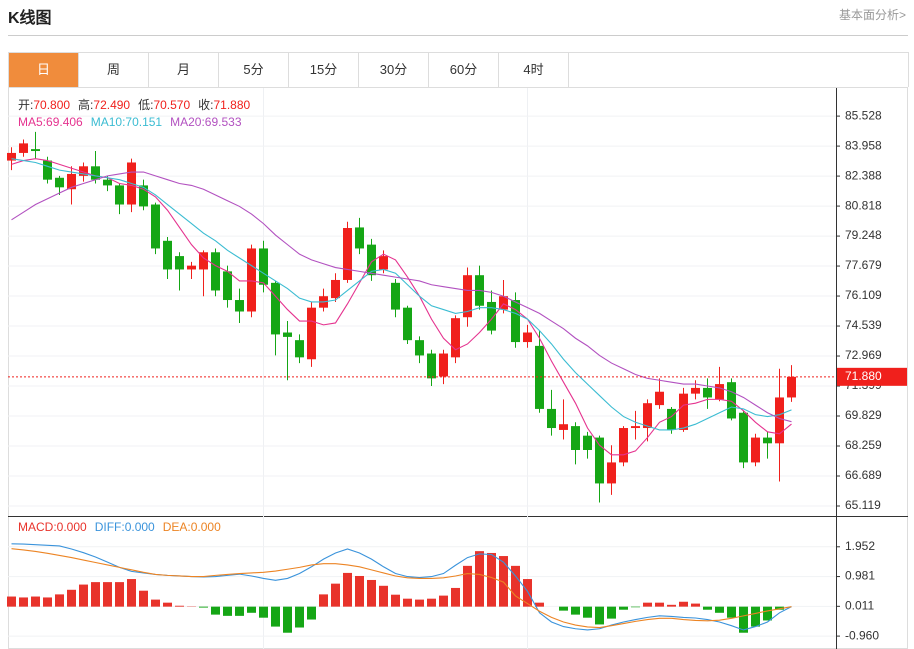  What do you see at coordinates (184, 70) in the screenshot?
I see `tab: 月` at bounding box center [184, 70].